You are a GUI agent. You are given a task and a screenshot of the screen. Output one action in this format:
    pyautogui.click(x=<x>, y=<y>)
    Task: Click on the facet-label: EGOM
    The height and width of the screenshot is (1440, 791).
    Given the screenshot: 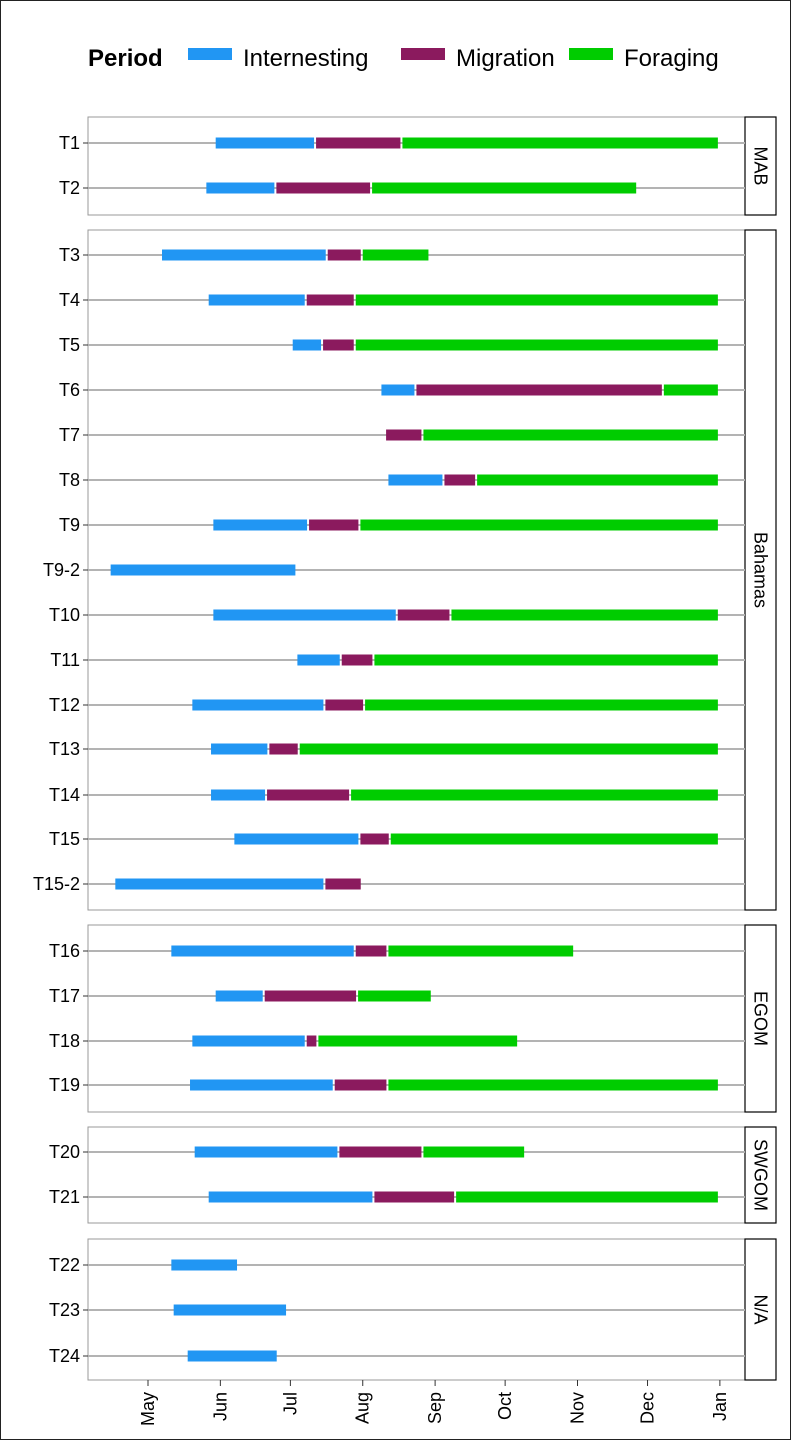 What is the action you would take?
    pyautogui.click(x=761, y=1018)
    